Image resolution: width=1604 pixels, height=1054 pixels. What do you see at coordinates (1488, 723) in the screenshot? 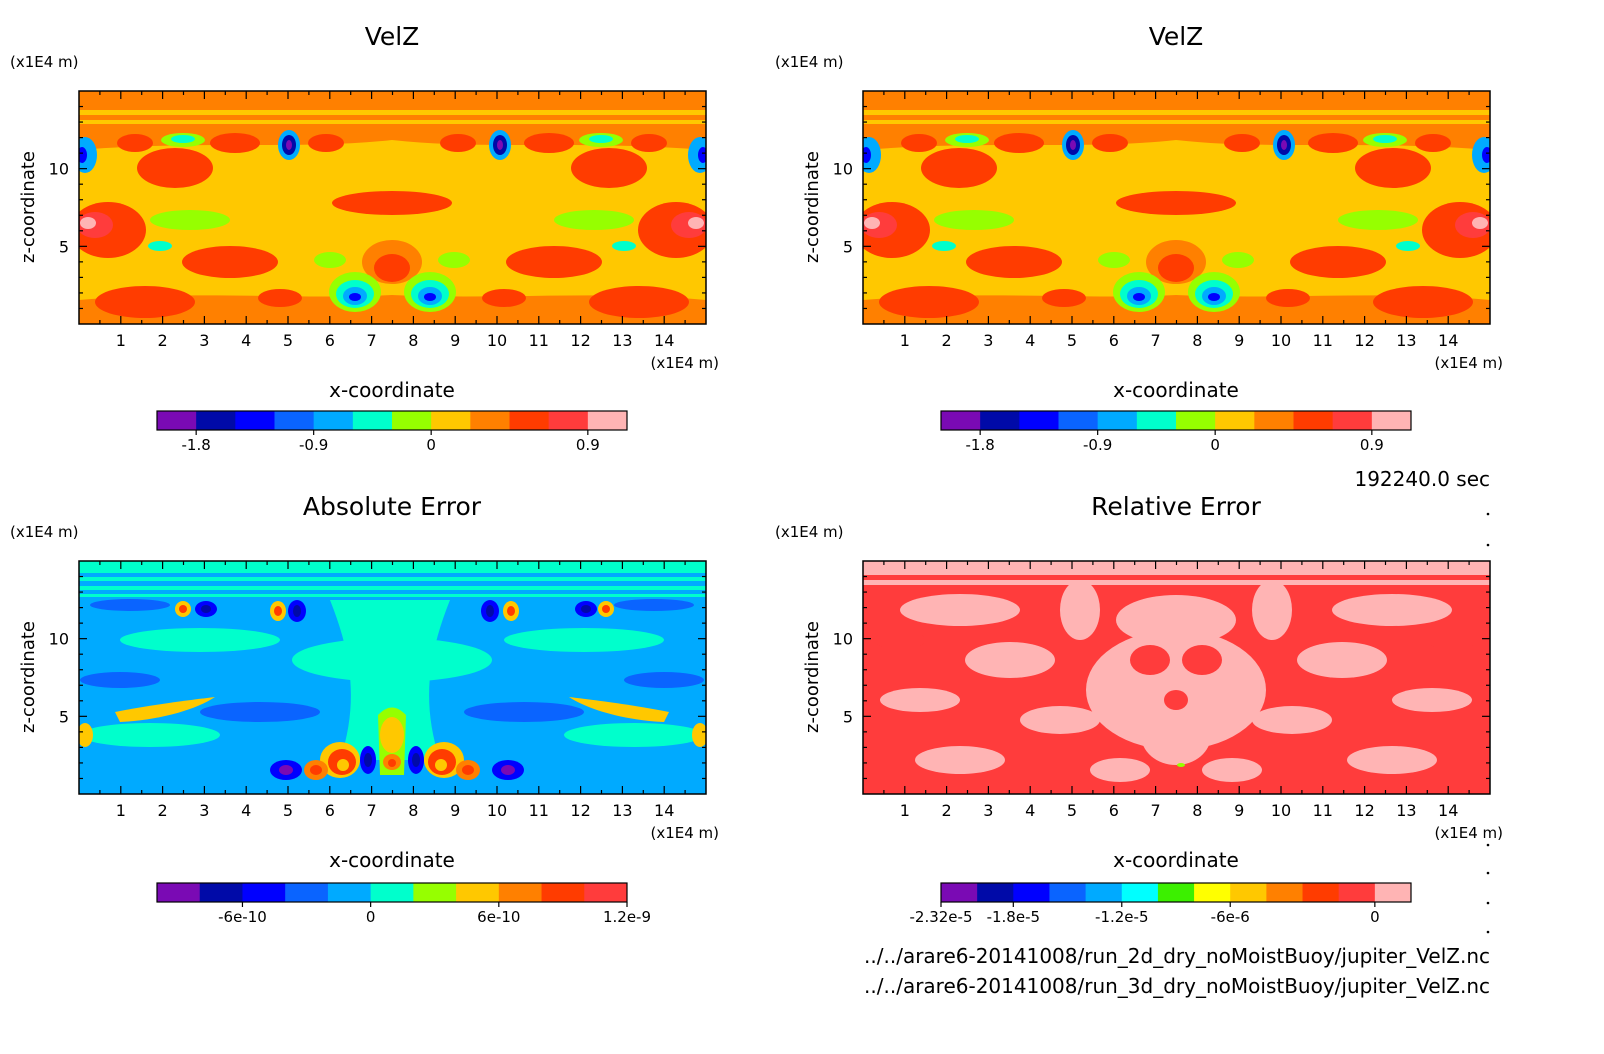
I see `decorative-dots` at bounding box center [1488, 723].